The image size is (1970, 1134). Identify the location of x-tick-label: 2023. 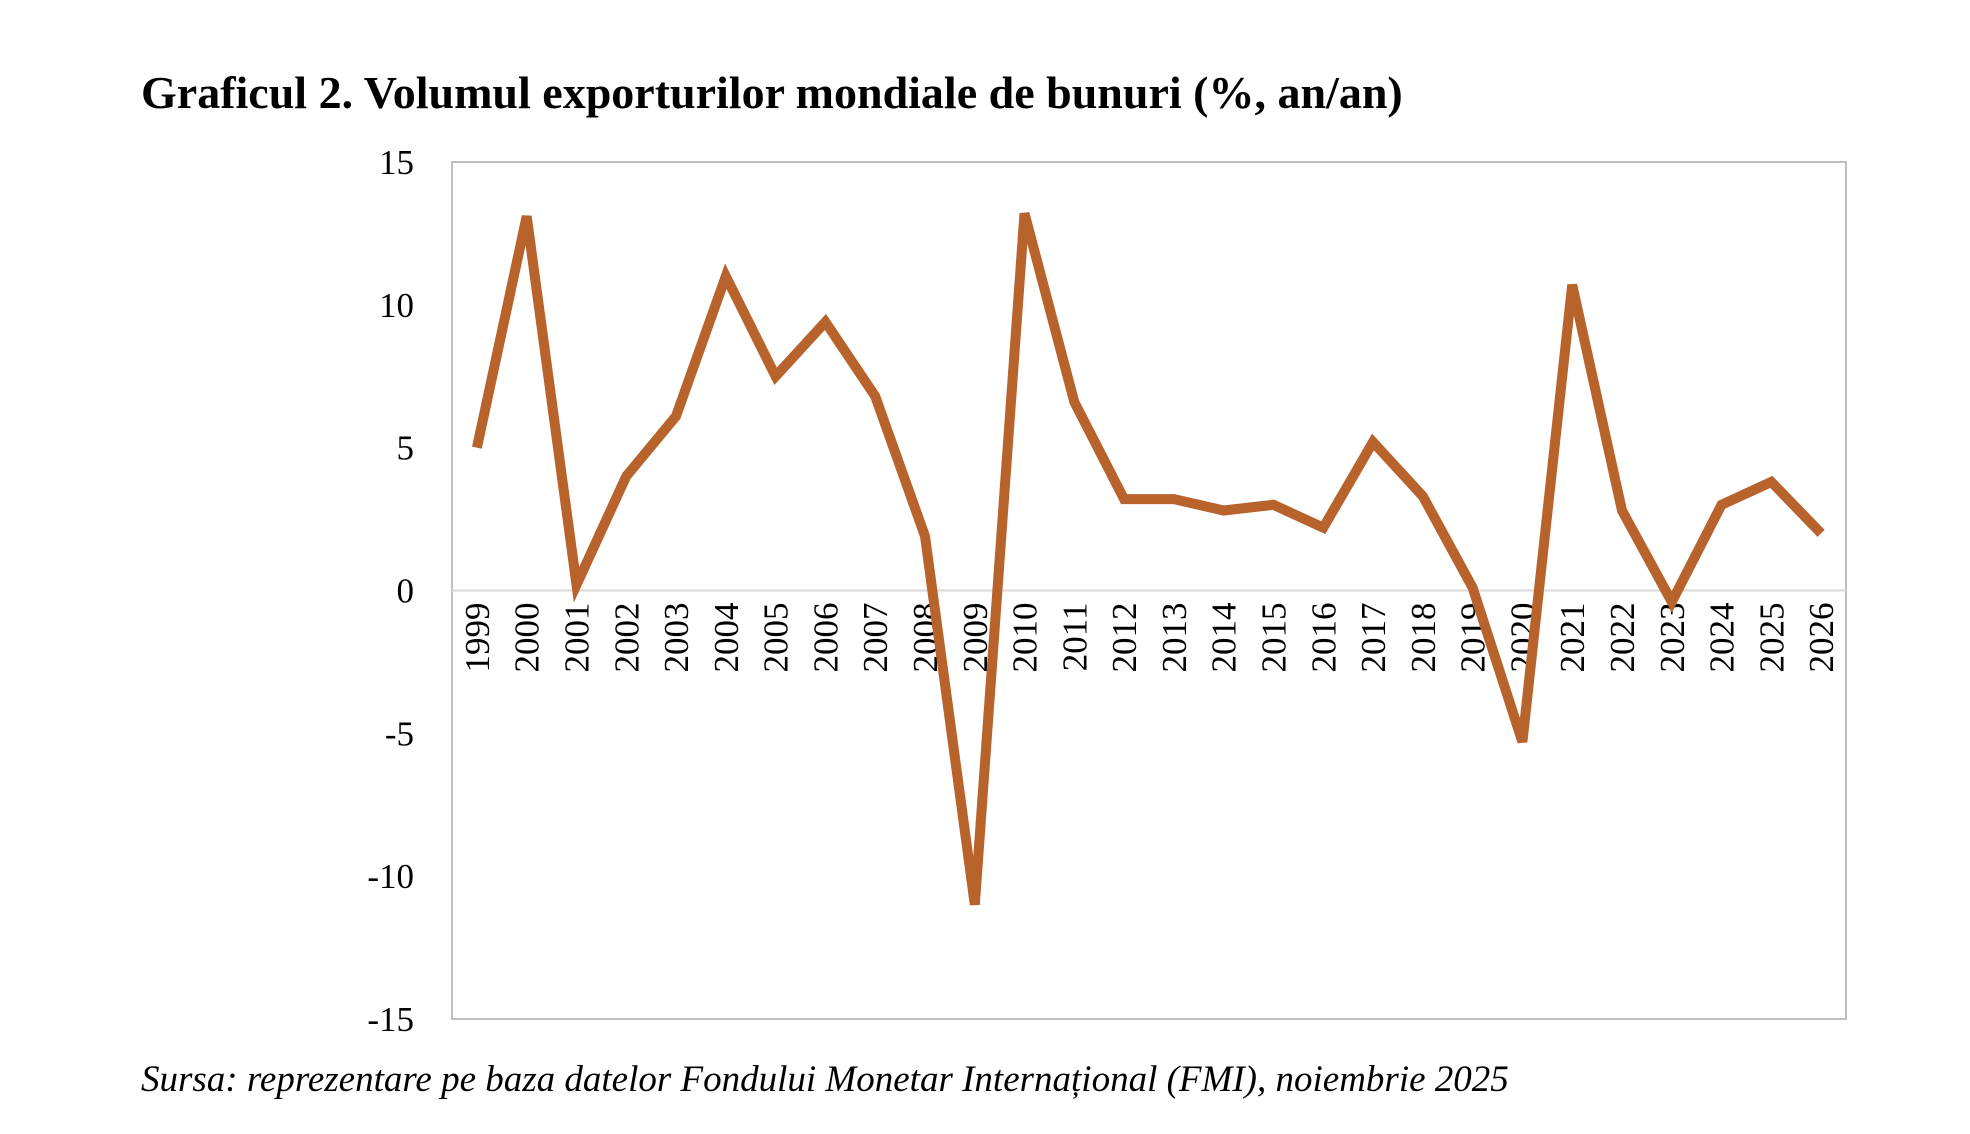
(1672, 638).